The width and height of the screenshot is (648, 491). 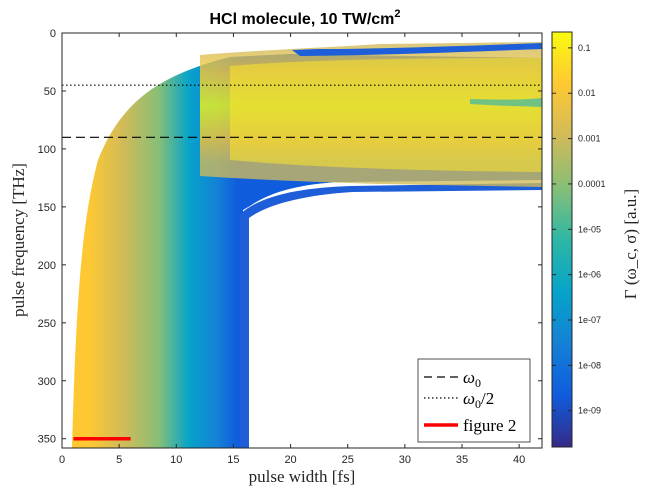 I want to click on colorbar-tick-label: 0.001, so click(x=589, y=139).